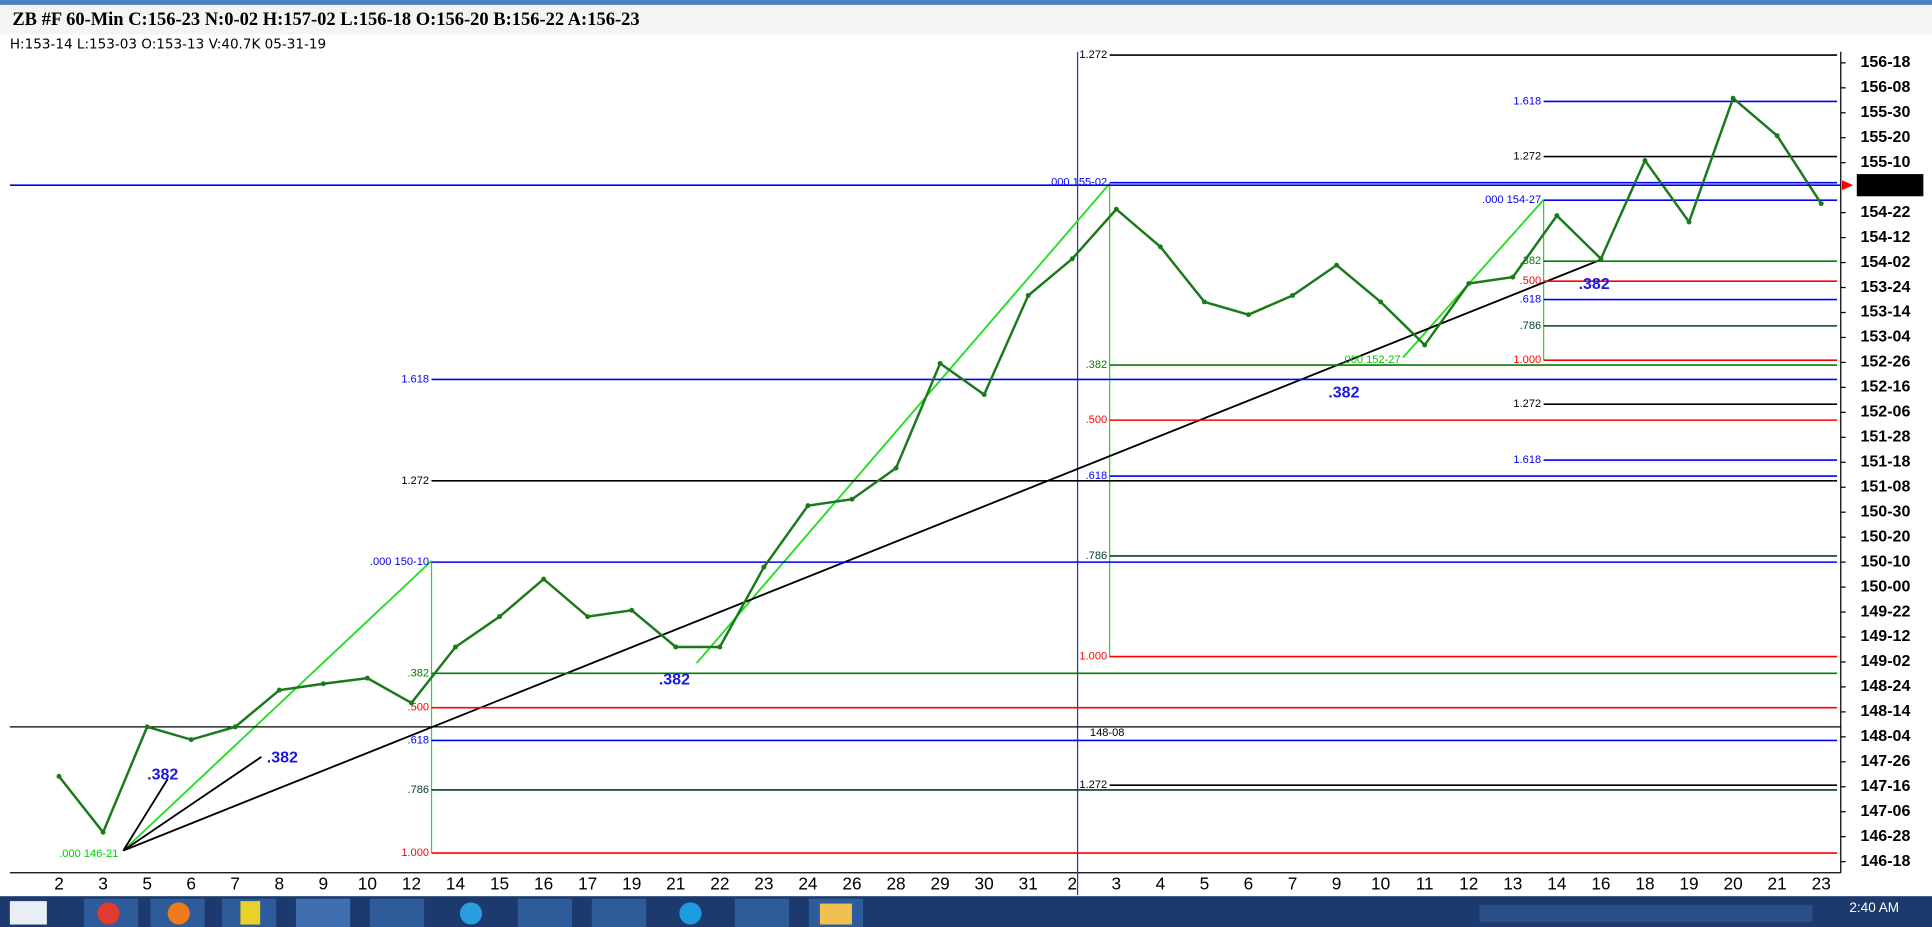  Describe the element at coordinates (324, 884) in the screenshot. I see `x-tick-label: 9` at that location.